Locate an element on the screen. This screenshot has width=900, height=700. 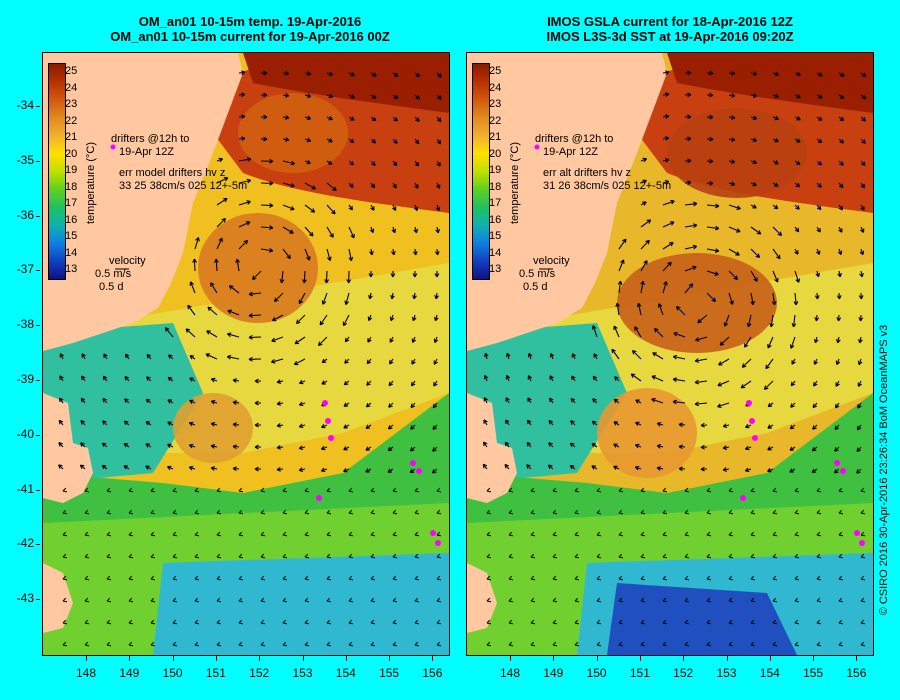
eddy is located at coordinates (737, 153).